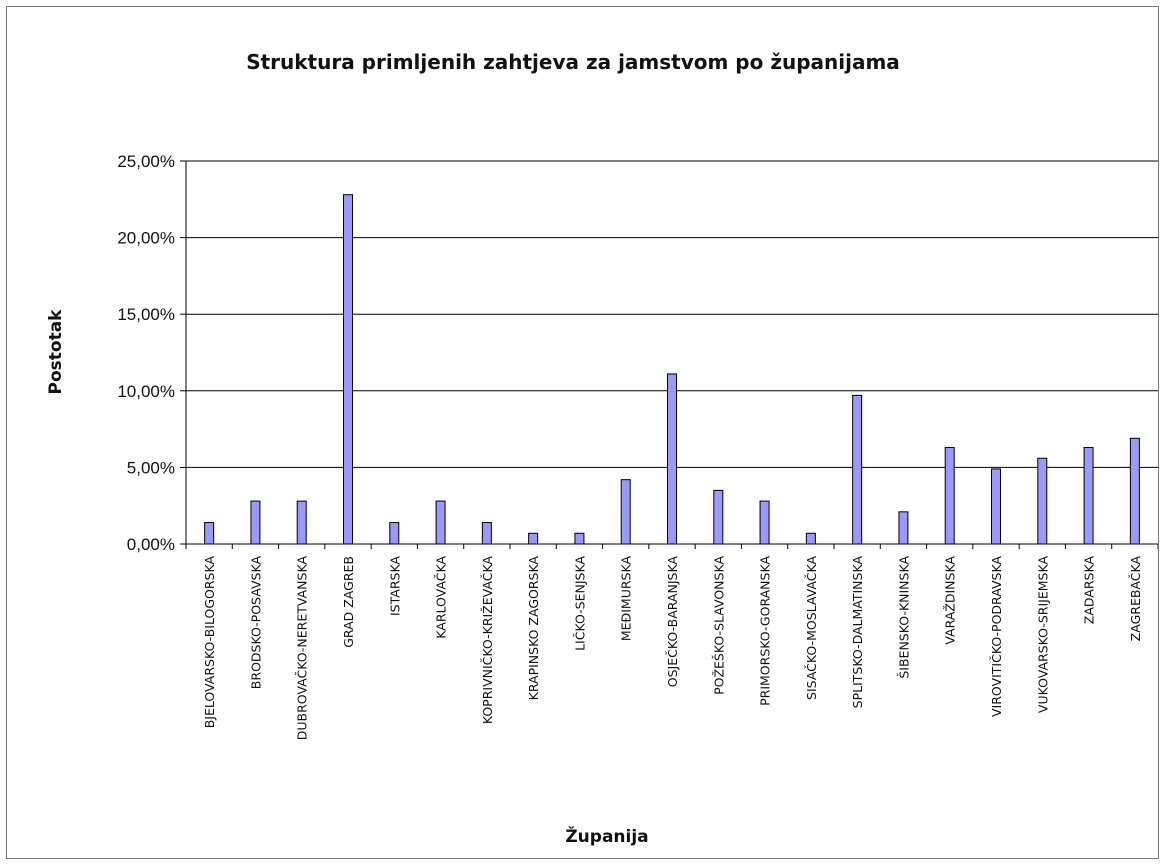  I want to click on y-tick-label: 20,00%, so click(146, 238).